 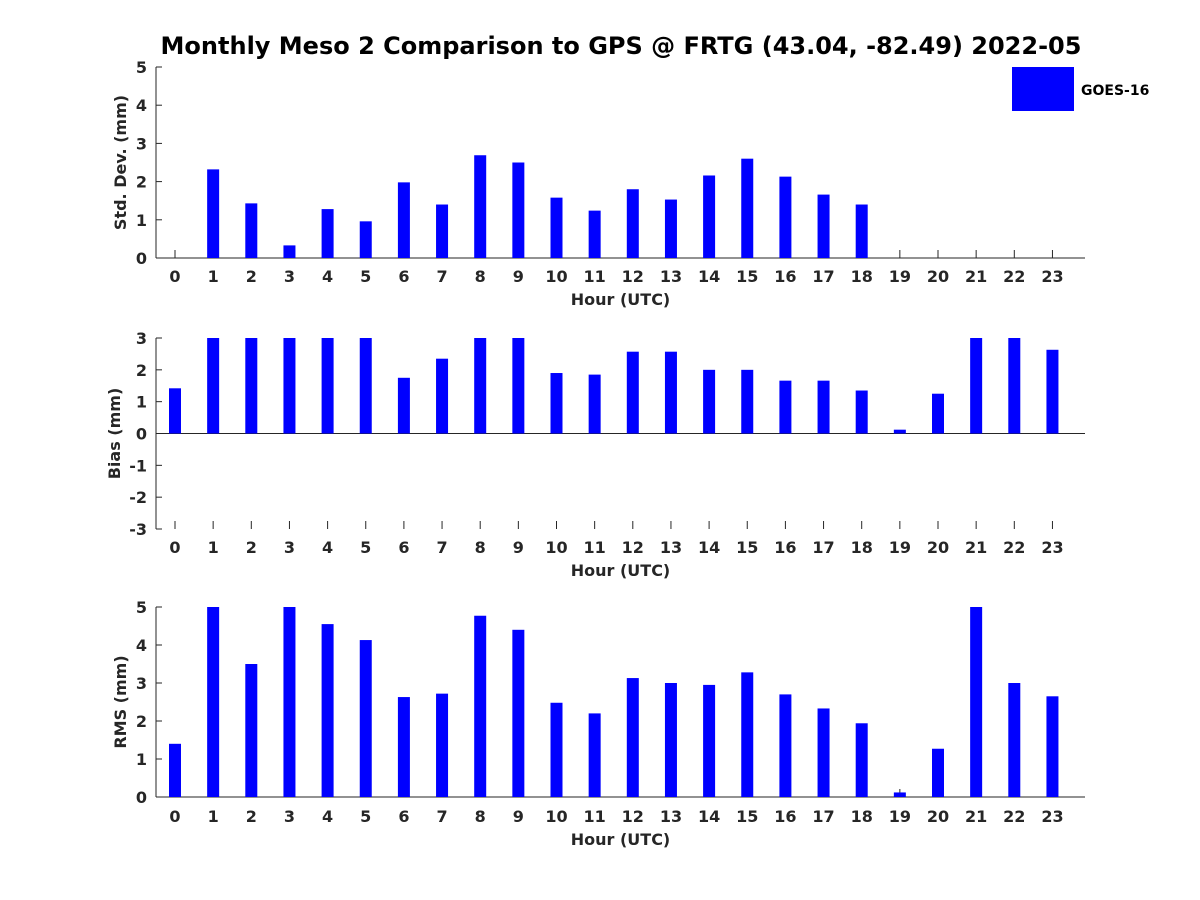 What do you see at coordinates (518, 276) in the screenshot?
I see `std-dev-x-tick-label: 9` at bounding box center [518, 276].